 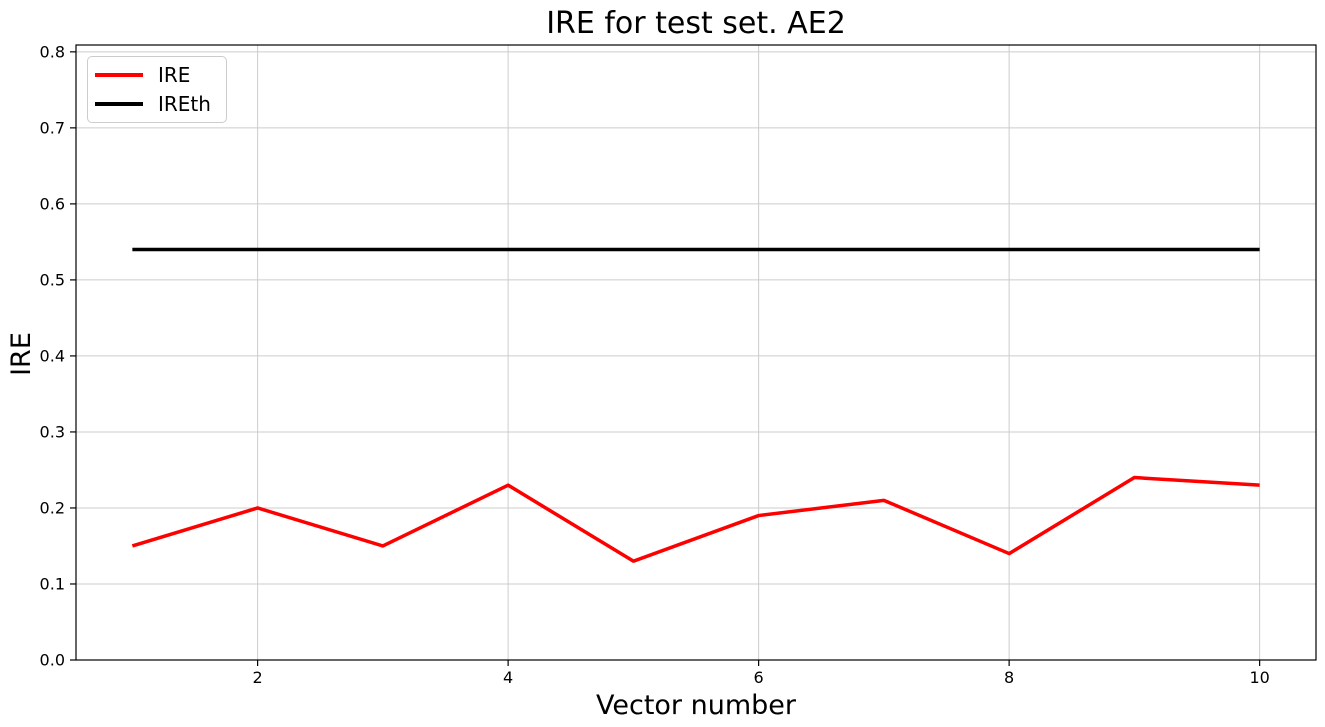 What do you see at coordinates (1009, 677) in the screenshot?
I see `x-tick-label: 8` at bounding box center [1009, 677].